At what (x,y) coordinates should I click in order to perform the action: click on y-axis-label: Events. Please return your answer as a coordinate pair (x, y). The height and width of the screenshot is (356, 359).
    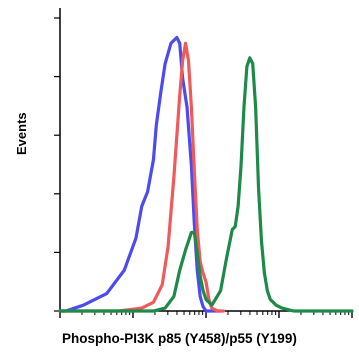
    Looking at the image, I should click on (21, 133).